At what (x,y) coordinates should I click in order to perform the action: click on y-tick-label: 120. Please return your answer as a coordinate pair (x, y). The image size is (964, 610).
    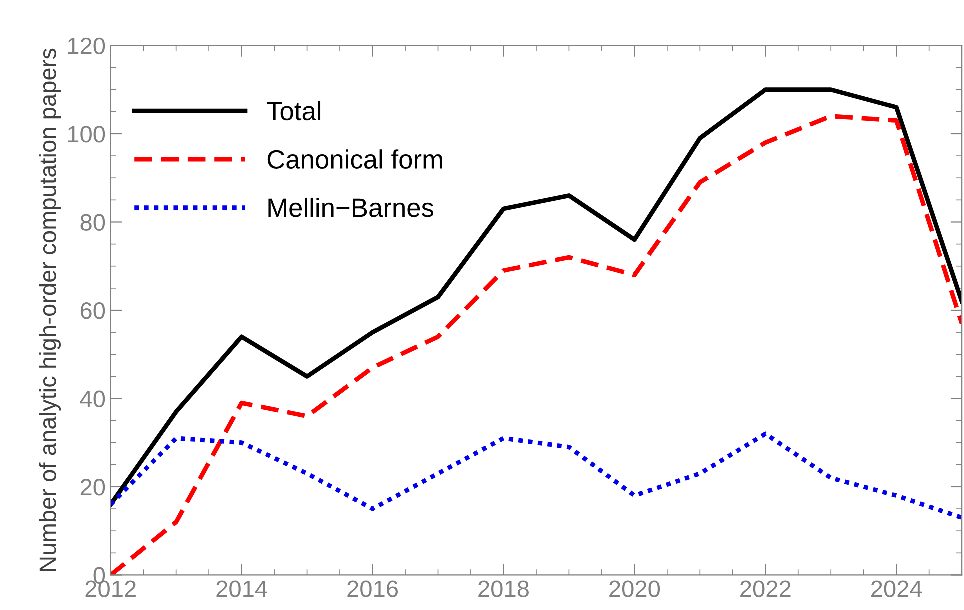
    Looking at the image, I should click on (87, 46).